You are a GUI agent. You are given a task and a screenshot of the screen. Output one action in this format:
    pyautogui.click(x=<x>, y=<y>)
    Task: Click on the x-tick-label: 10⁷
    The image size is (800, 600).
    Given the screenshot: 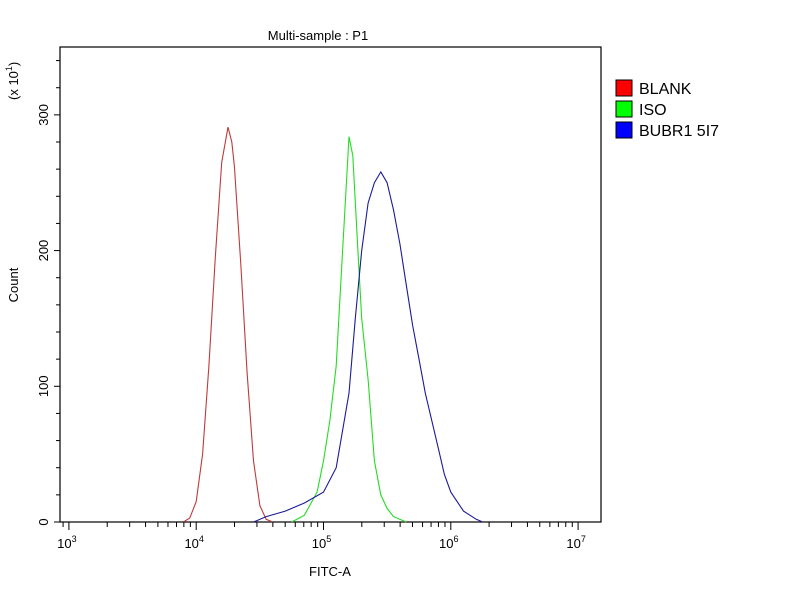 What is the action you would take?
    pyautogui.click(x=575, y=542)
    